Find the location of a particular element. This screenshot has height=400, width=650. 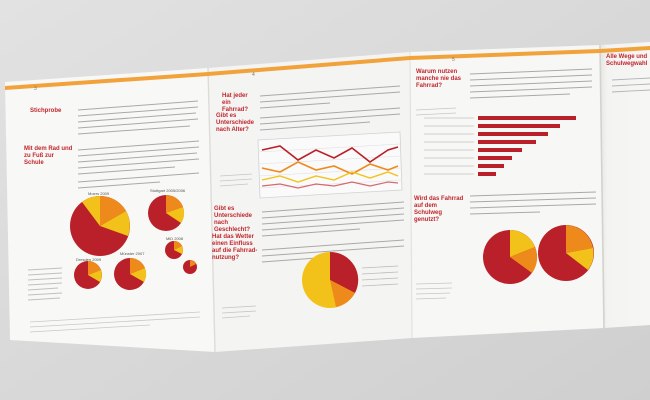

pie-chart-large is located at coordinates (100, 226).